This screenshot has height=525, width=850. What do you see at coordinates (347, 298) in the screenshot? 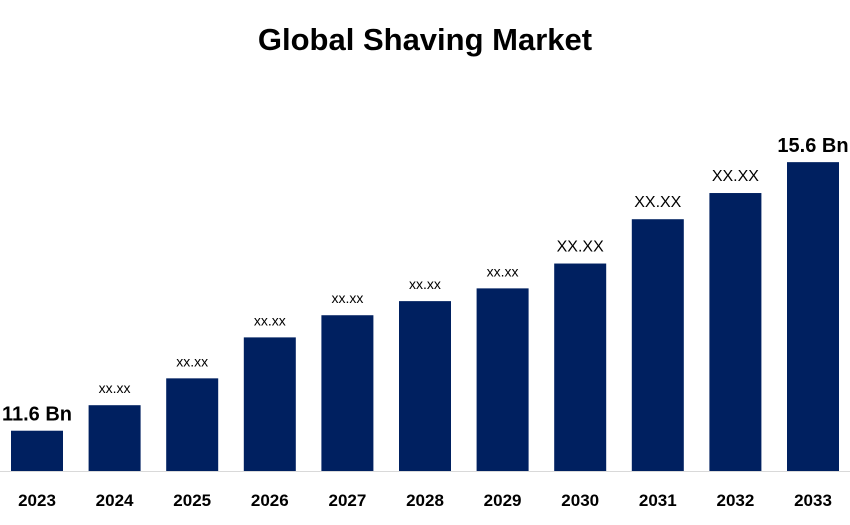
I see `data-label-2027: xx.xx` at bounding box center [347, 298].